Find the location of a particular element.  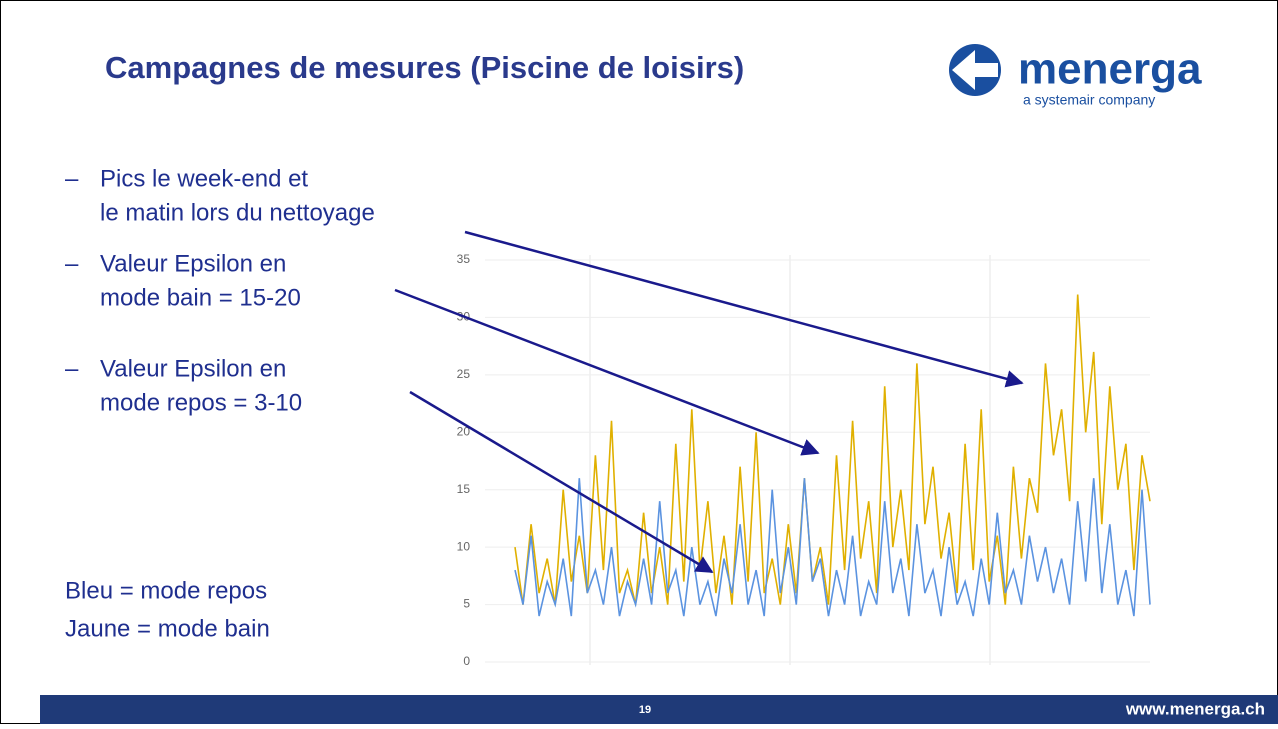

logo: menerga a systemair company is located at coordinates (1075, 76).